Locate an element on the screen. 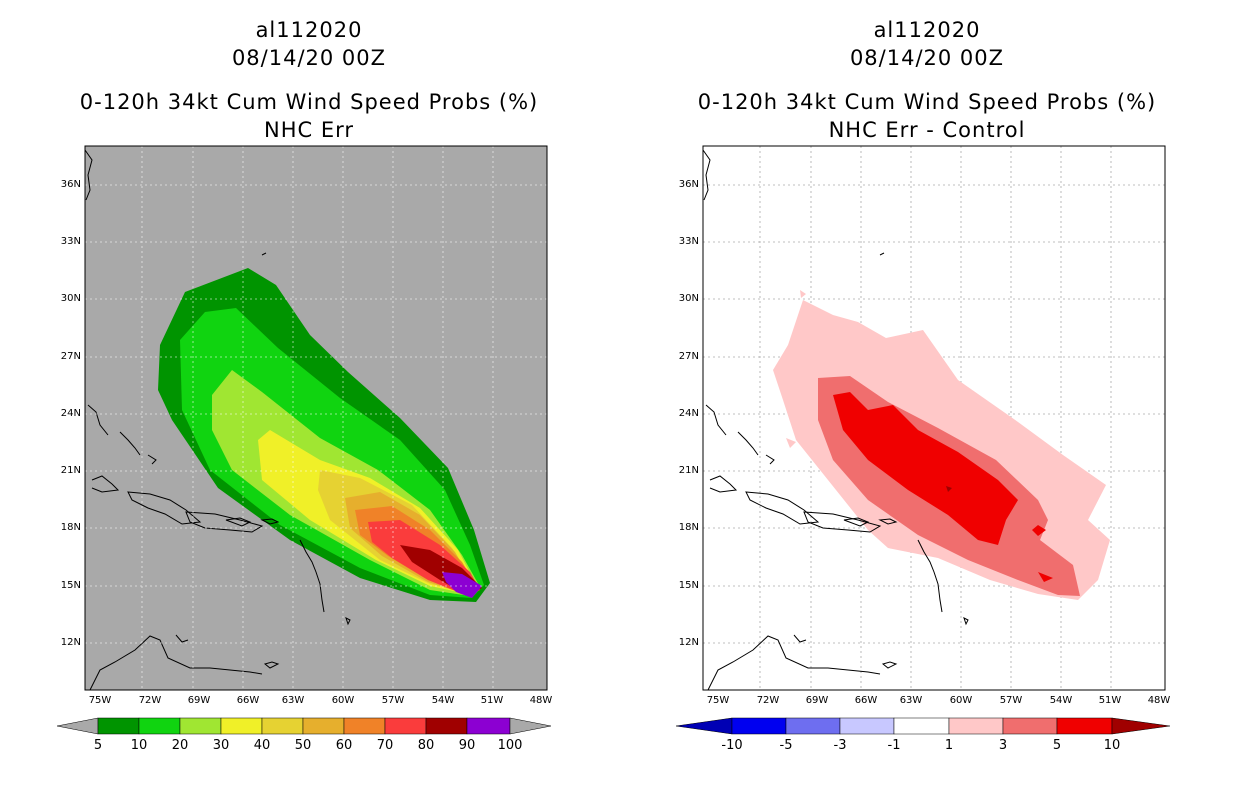 This screenshot has width=1236, height=800. panel-subtitle: NHC Err is located at coordinates (308, 130).